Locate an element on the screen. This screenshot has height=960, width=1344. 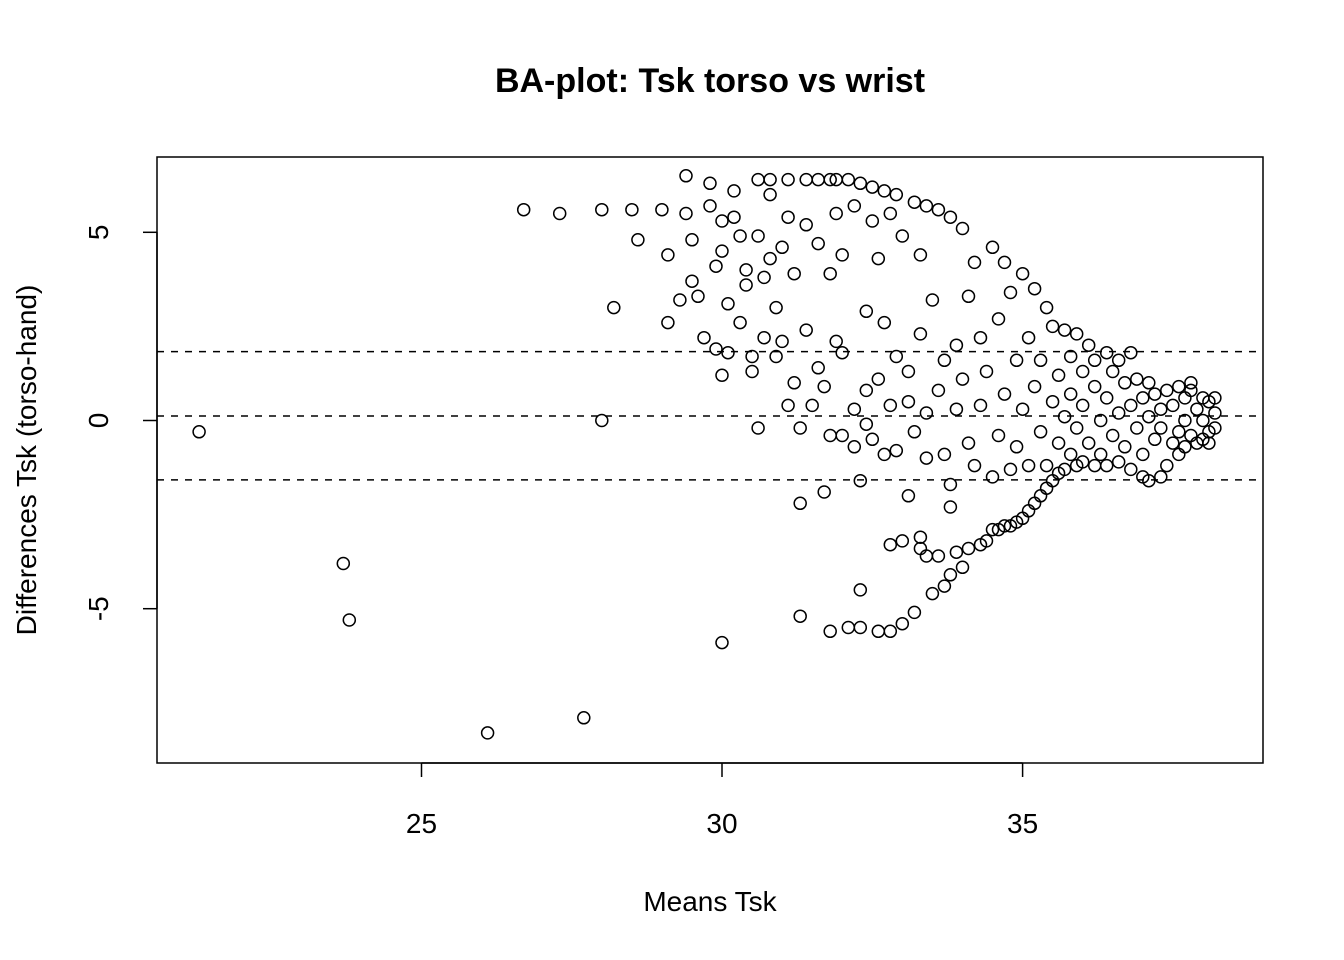
x-axis: 25 30 35 is located at coordinates (722, 800).